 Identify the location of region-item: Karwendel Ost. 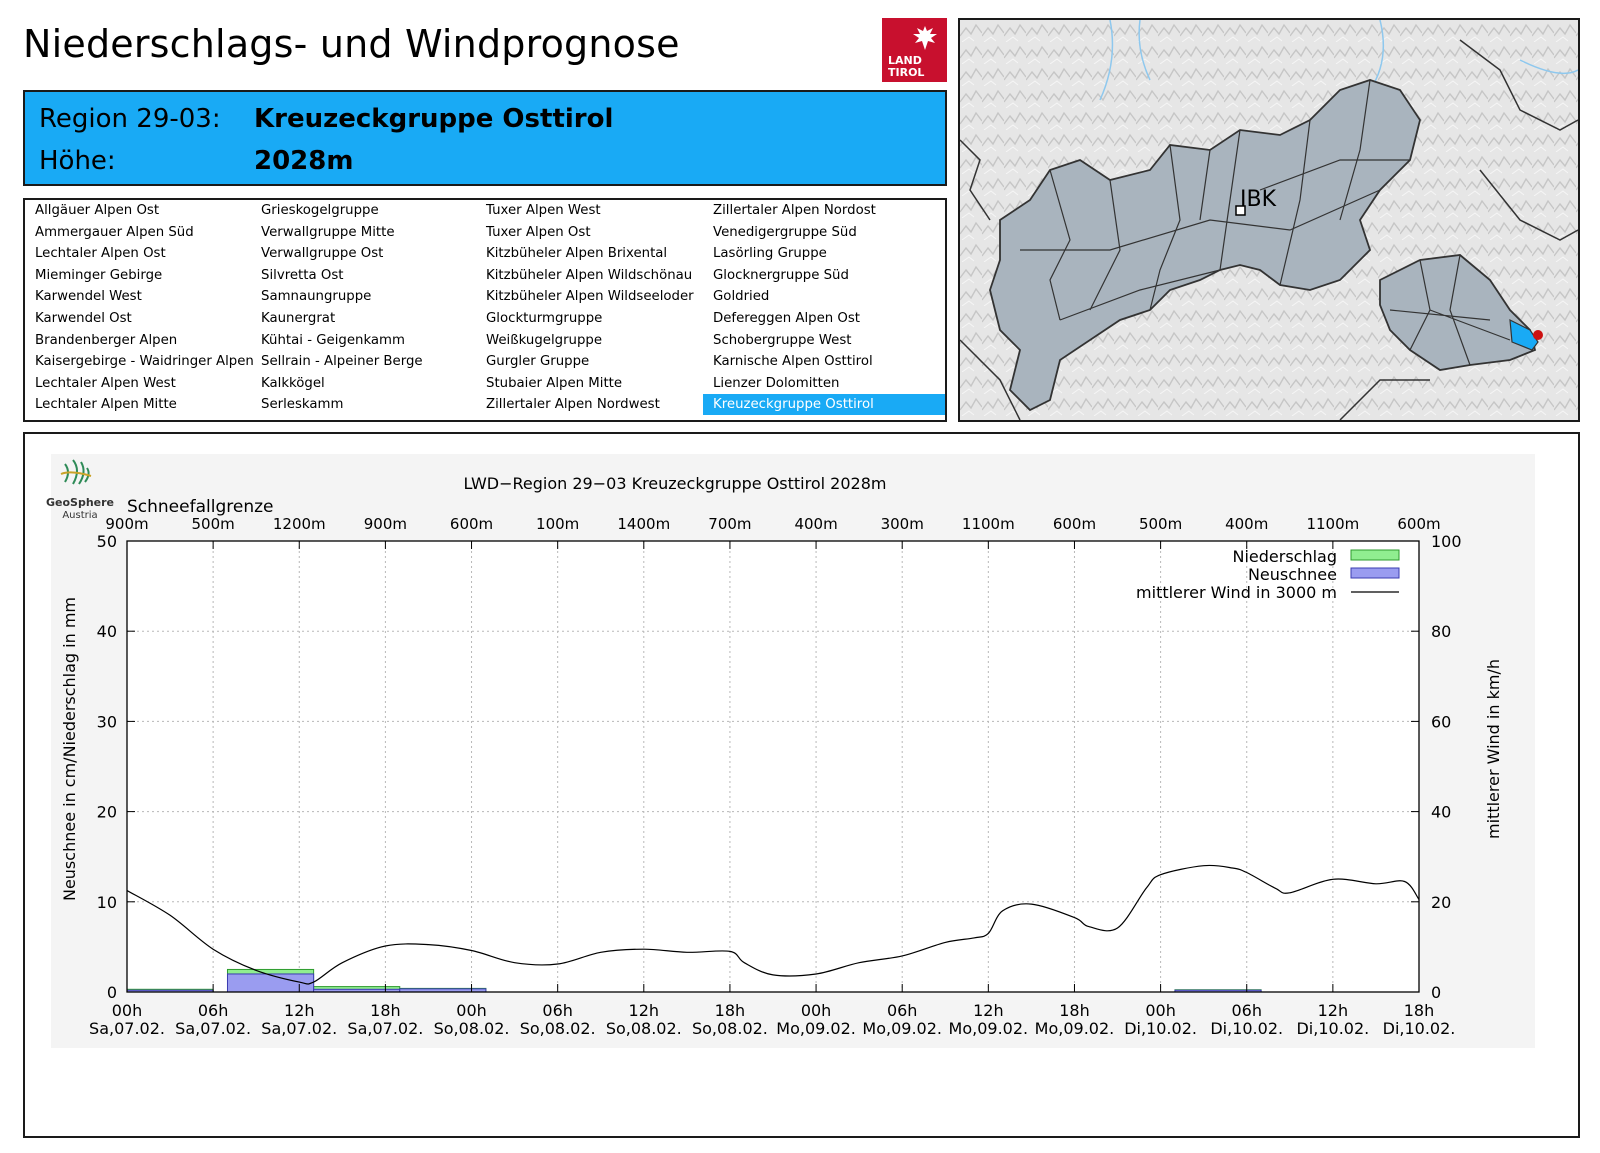
(83, 318).